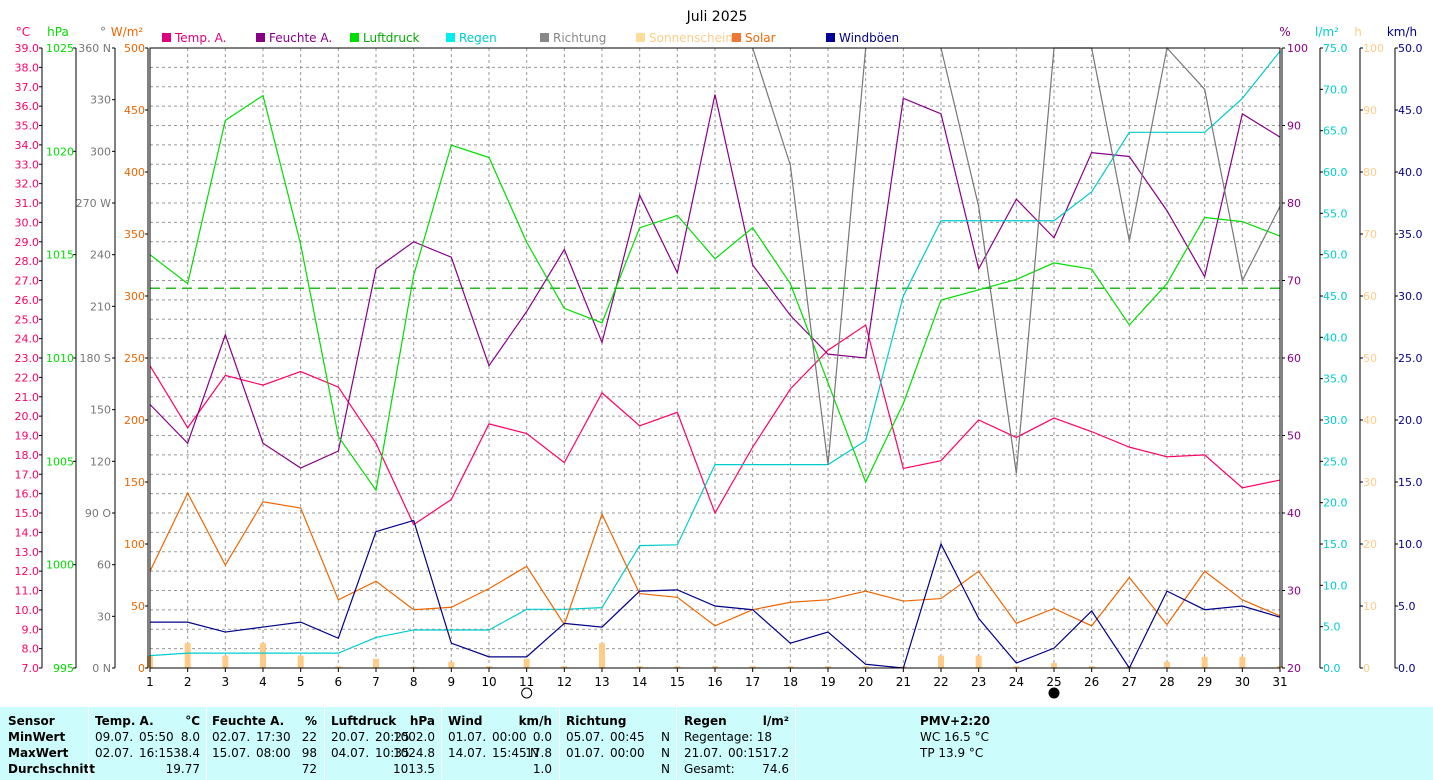 The image size is (1433, 780). What do you see at coordinates (60, 48) in the screenshot?
I see `press-tick-label: 1025` at bounding box center [60, 48].